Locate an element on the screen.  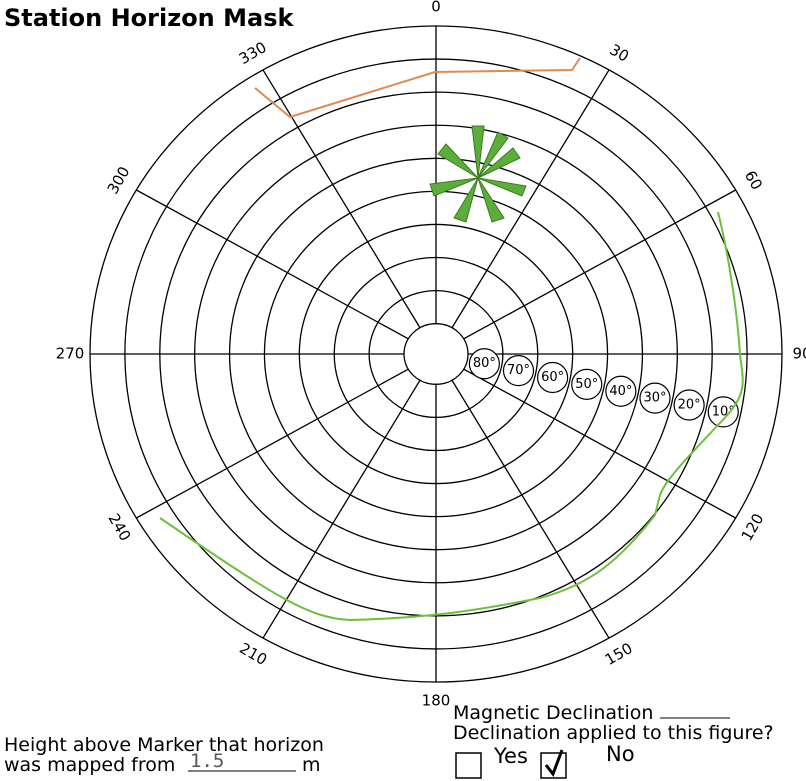
elevation-label: 50° is located at coordinates (586, 384).